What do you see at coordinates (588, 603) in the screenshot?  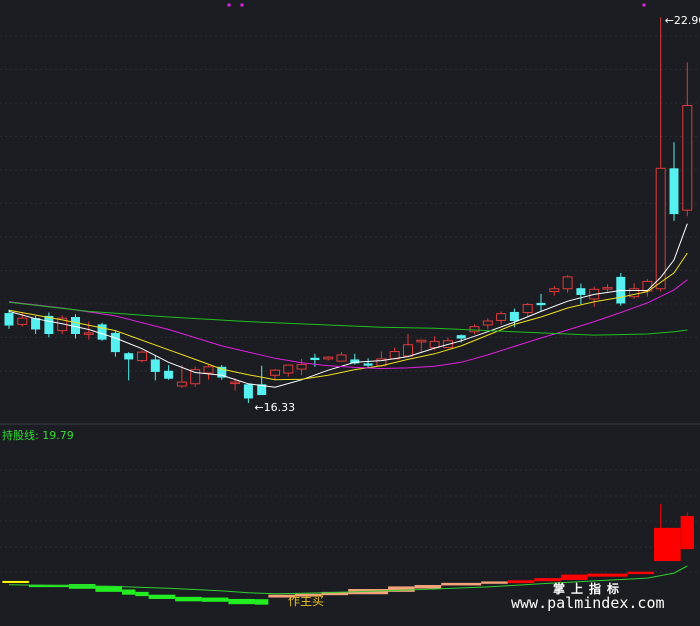 I see `watermark-url: www.palmindex.com` at bounding box center [588, 603].